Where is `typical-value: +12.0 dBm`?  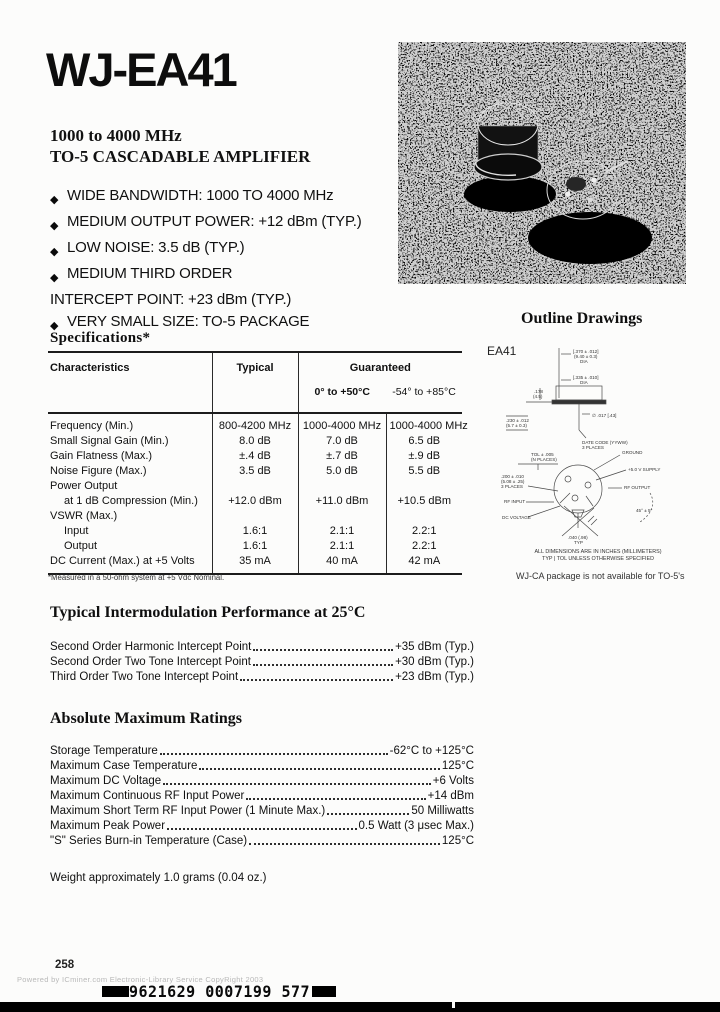
typical-value: +12.0 dBm is located at coordinates (254, 501).